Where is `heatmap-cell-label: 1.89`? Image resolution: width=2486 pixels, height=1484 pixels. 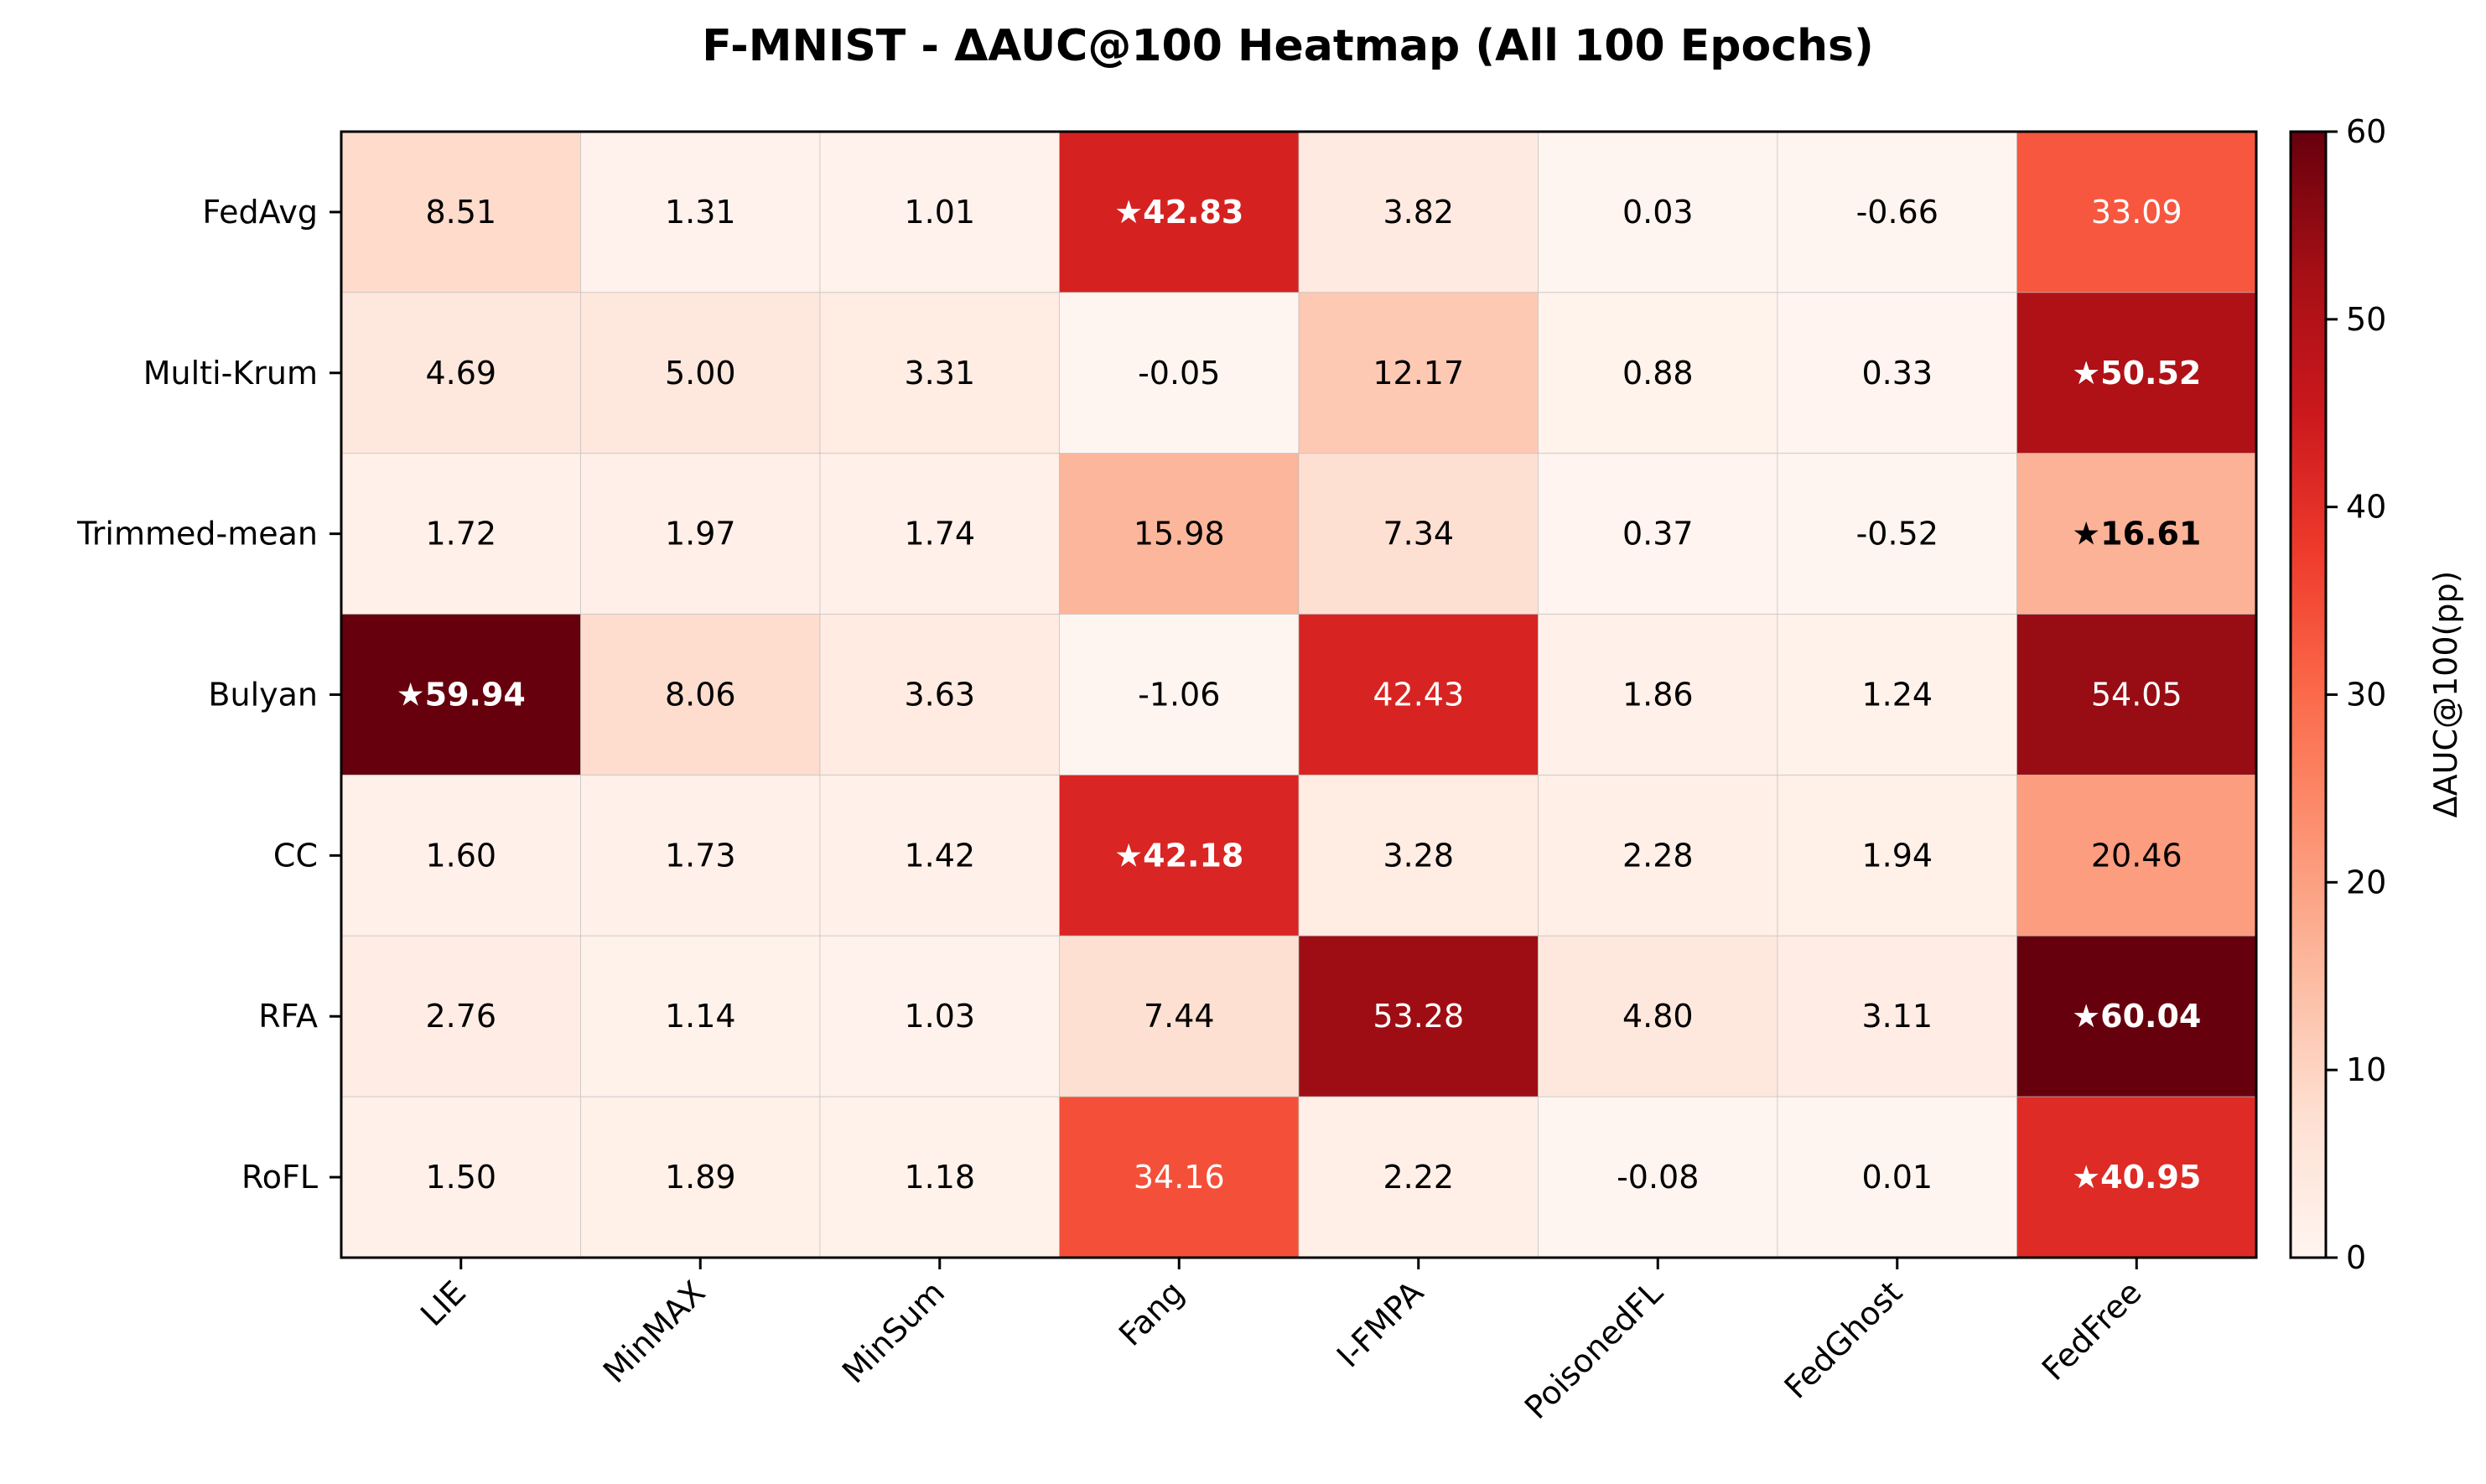 heatmap-cell-label: 1.89 is located at coordinates (700, 1177).